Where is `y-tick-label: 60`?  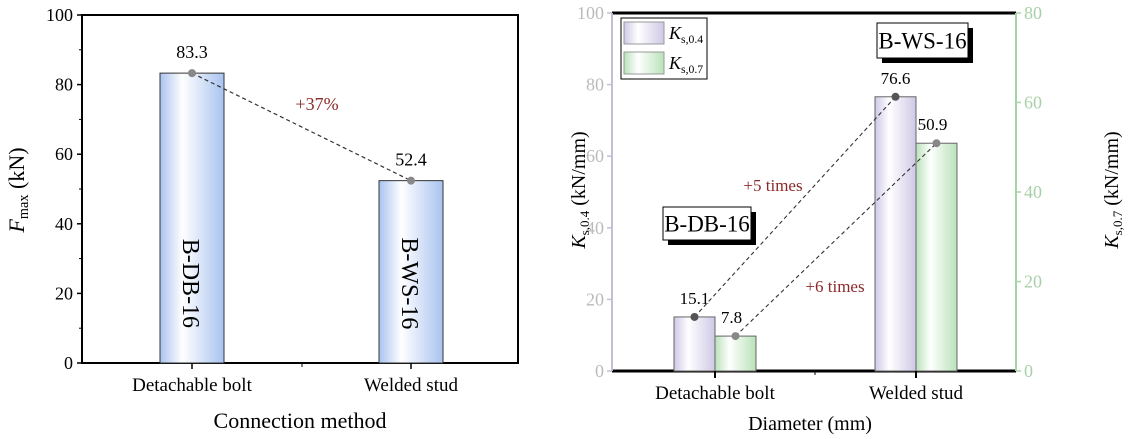 y-tick-label: 60 is located at coordinates (64, 154).